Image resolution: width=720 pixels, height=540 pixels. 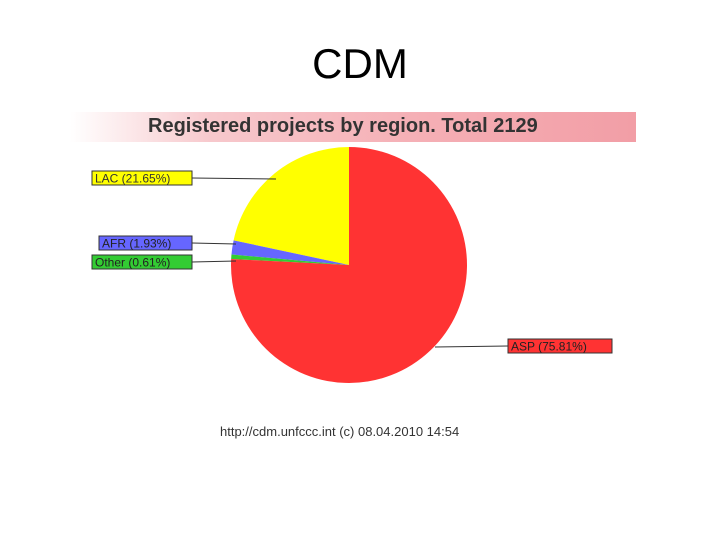 What do you see at coordinates (549, 347) in the screenshot?
I see `slice-label-asp: ASP (75.81%)` at bounding box center [549, 347].